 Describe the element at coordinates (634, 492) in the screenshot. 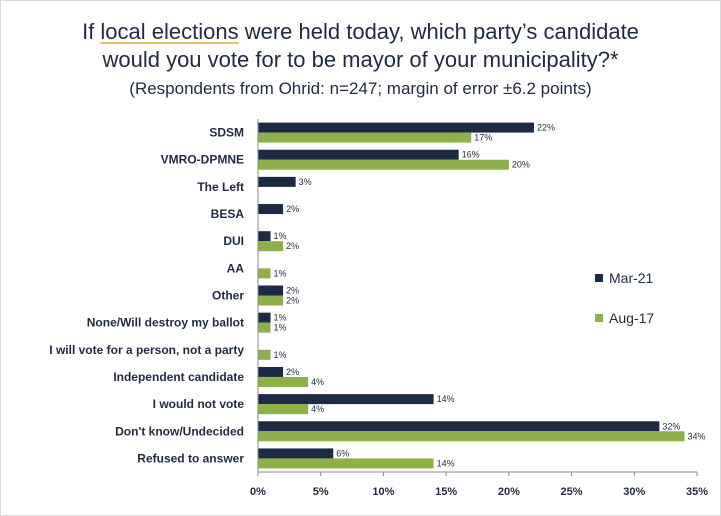

I see `x-tick-label: 30%` at that location.